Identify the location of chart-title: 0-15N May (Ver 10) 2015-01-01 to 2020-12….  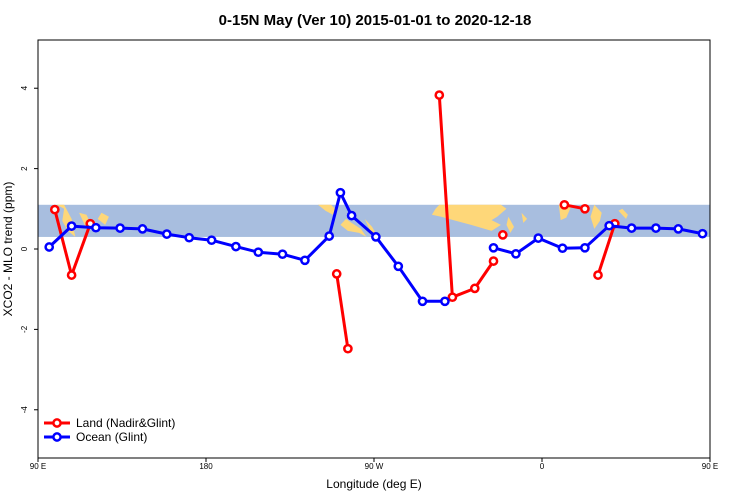
(375, 20).